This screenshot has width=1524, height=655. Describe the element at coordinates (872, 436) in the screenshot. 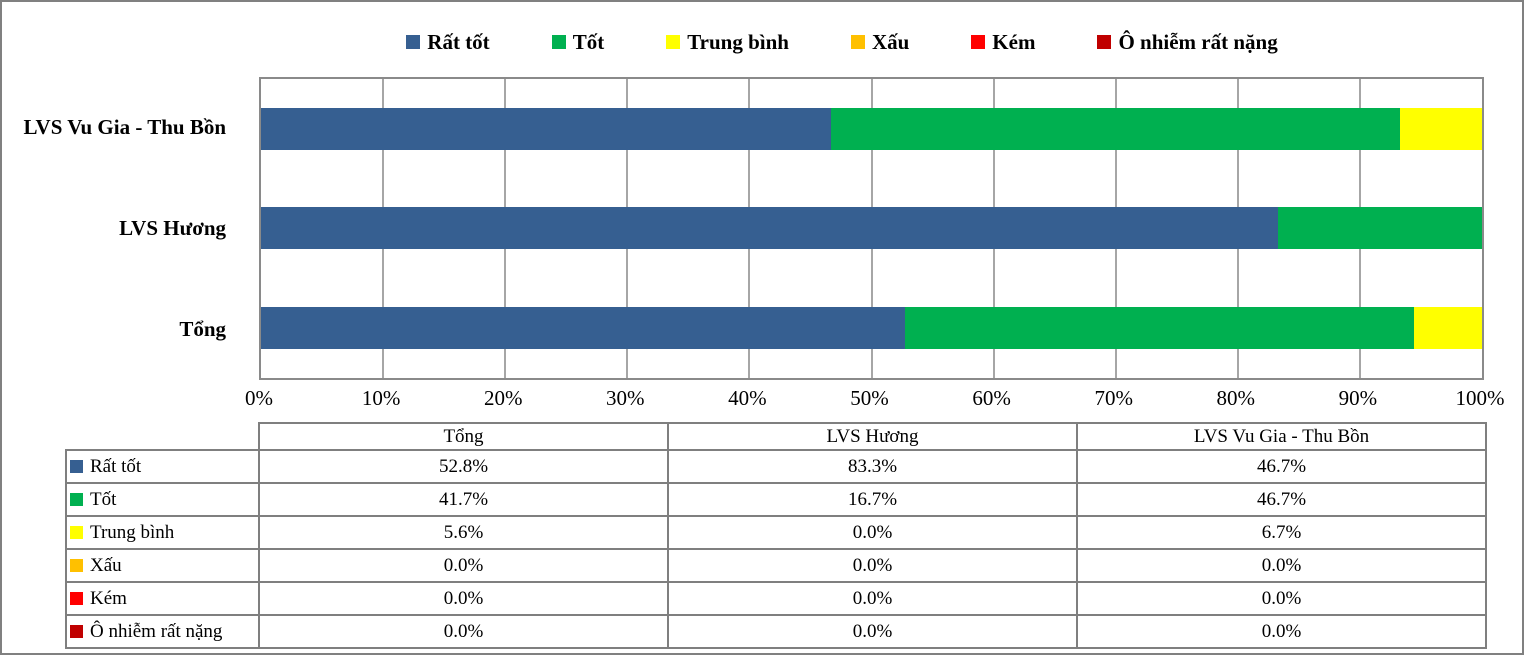

I see `table-column-header: LVS Hương` at that location.